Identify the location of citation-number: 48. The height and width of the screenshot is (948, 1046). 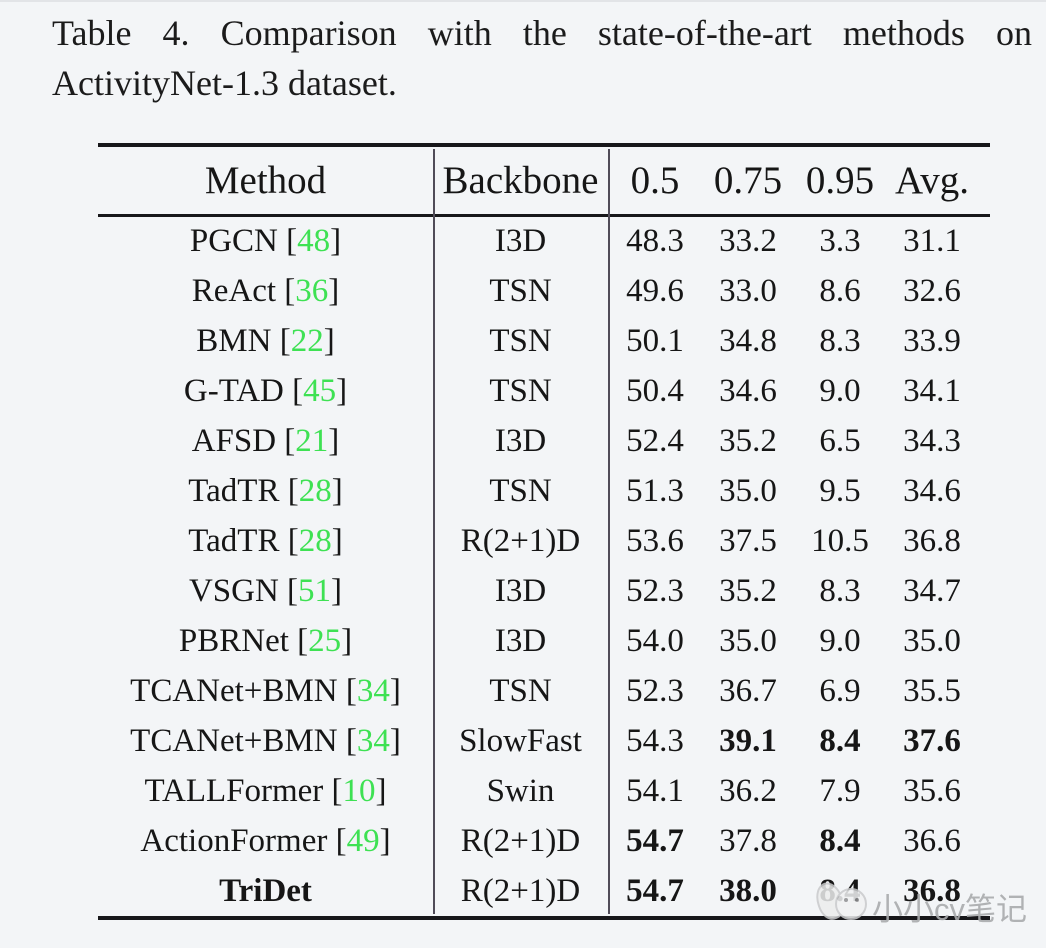
(314, 241).